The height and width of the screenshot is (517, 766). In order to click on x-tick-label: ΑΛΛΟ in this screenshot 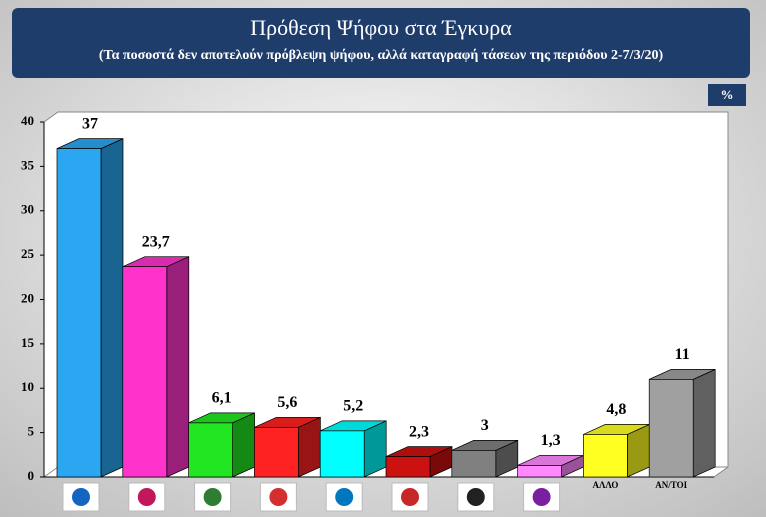, I will do `click(605, 485)`.